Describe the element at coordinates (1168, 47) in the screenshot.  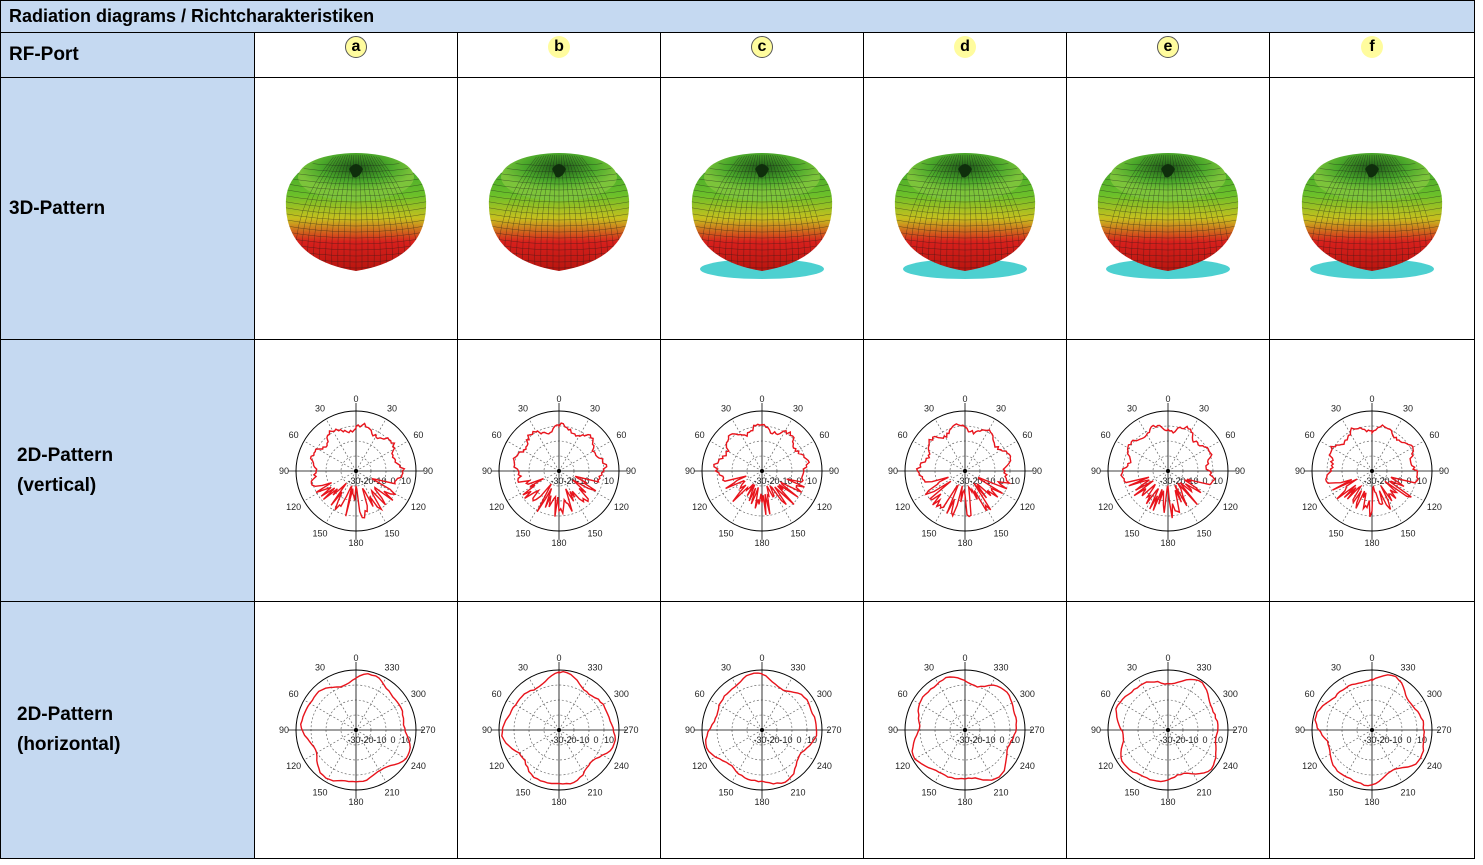
I see `port-badge-e: e` at that location.